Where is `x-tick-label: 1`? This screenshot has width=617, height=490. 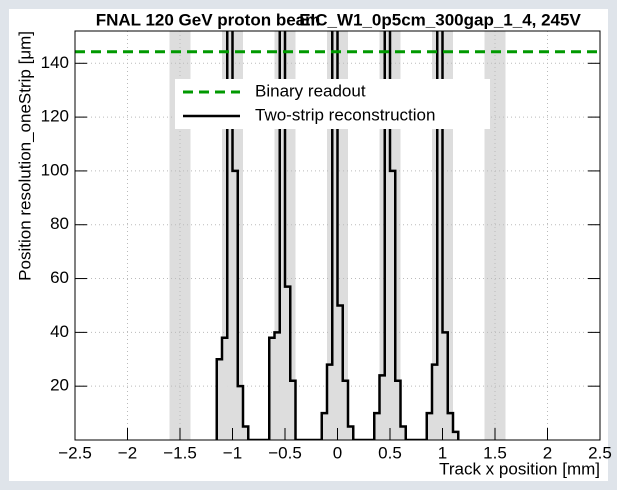
x-tick-label: 1 is located at coordinates (442, 452).